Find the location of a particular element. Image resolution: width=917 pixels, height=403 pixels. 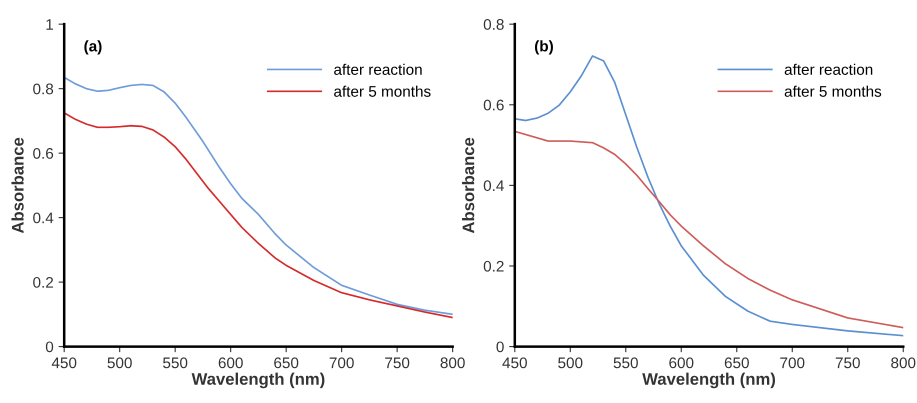

annotation: (b) is located at coordinates (543, 47).